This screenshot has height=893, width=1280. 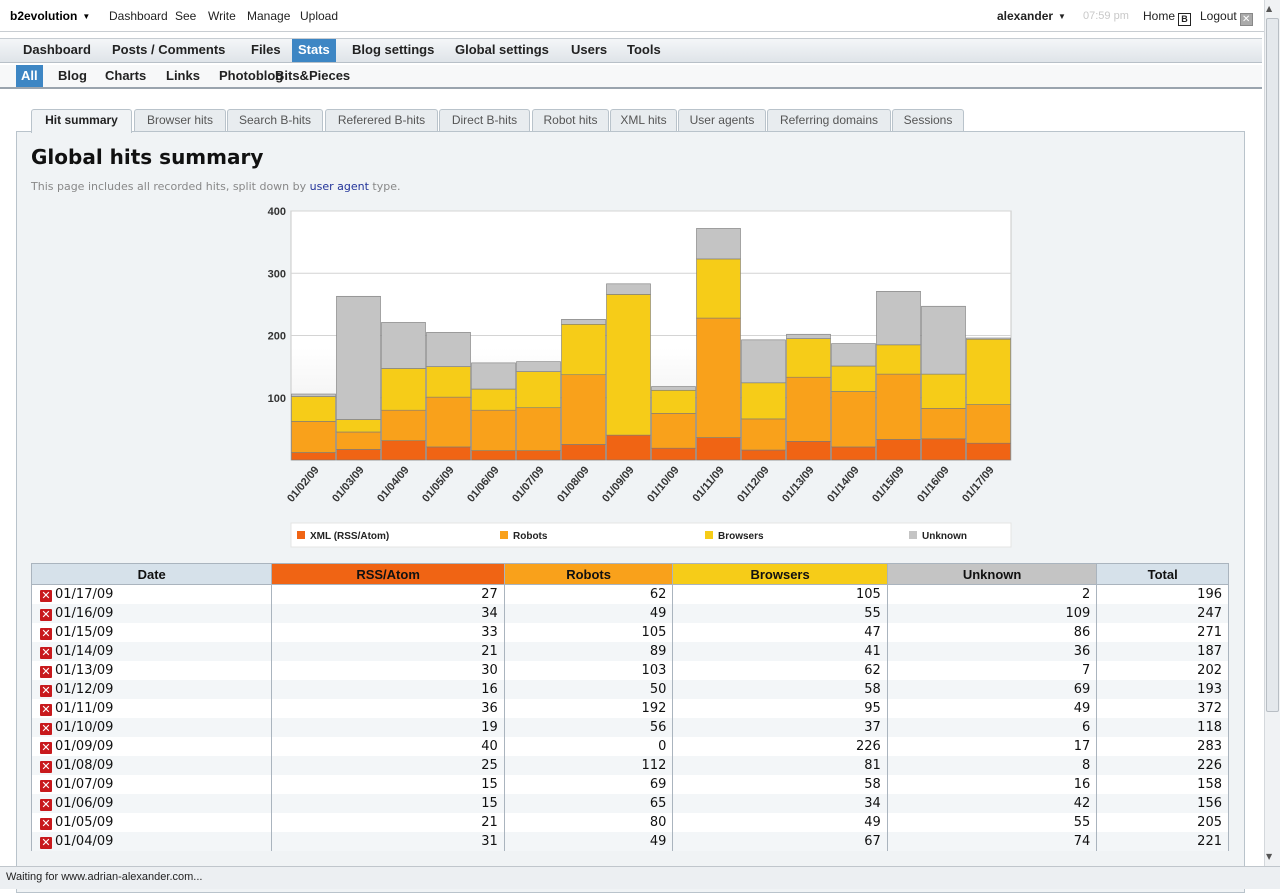 I want to click on date-label: 01/07/09, so click(x=84, y=784).